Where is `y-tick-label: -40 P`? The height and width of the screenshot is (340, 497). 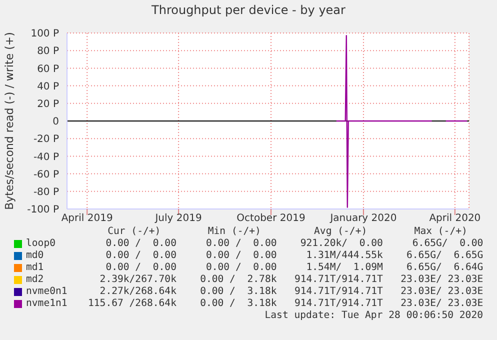 y-tick-label: -40 P is located at coordinates (46, 157).